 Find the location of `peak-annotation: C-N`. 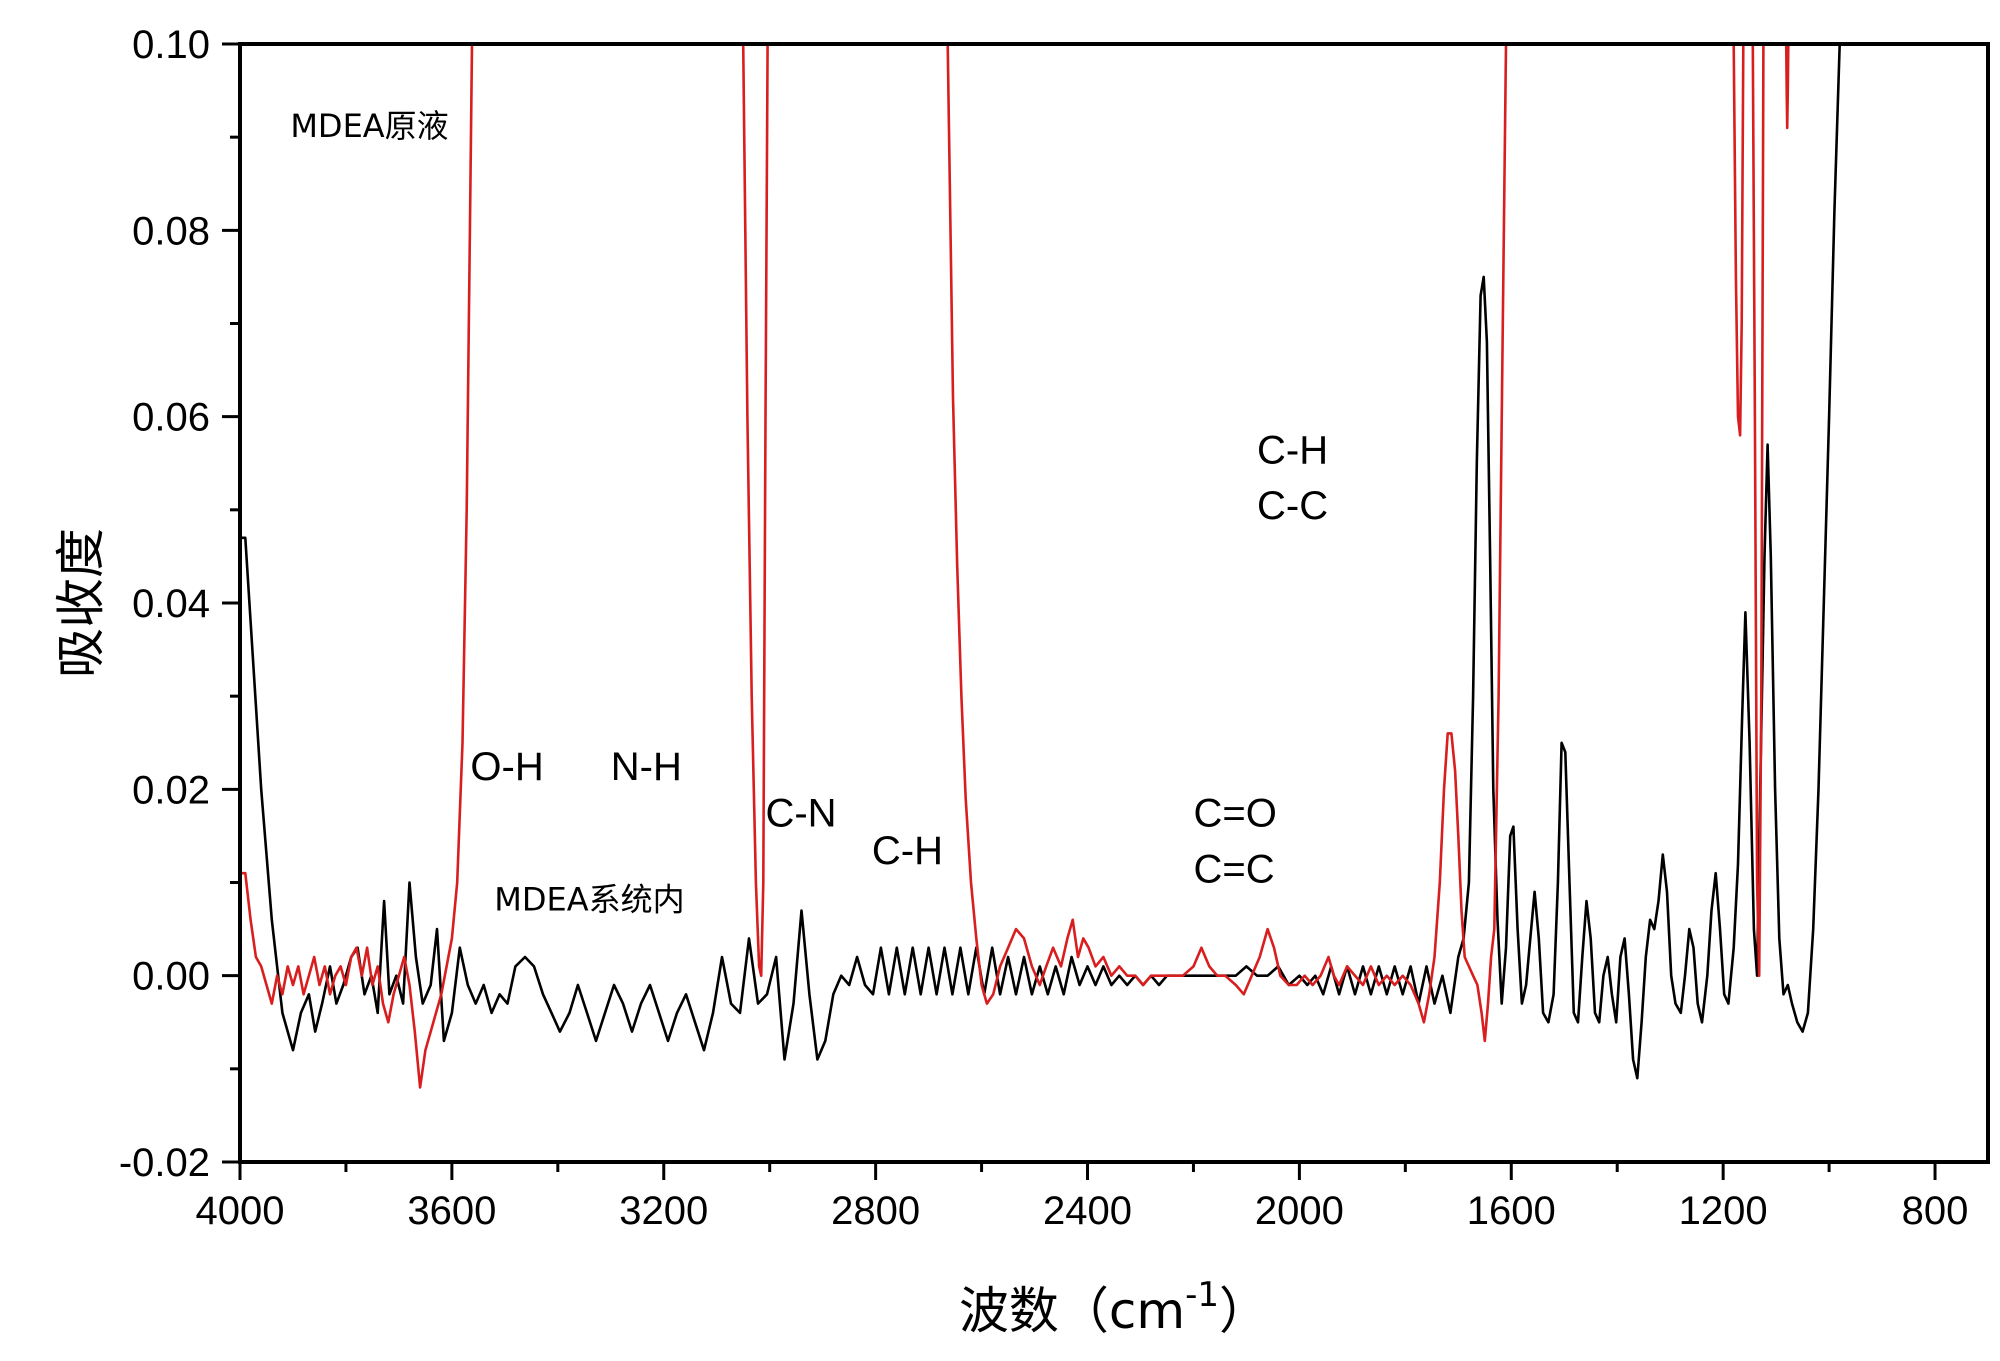

peak-annotation: C-N is located at coordinates (800, 814).